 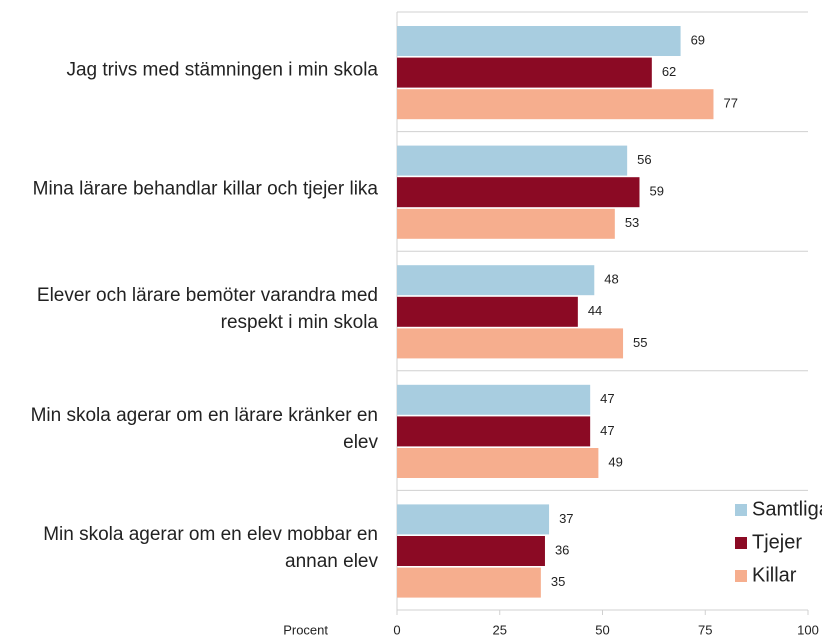 What do you see at coordinates (669, 71) in the screenshot?
I see `value-label: 62` at bounding box center [669, 71].